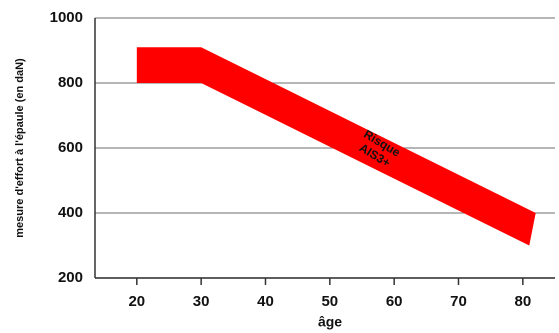 Image resolution: width=559 pixels, height=333 pixels. Describe the element at coordinates (70, 82) in the screenshot. I see `y-tick-label: 800` at that location.